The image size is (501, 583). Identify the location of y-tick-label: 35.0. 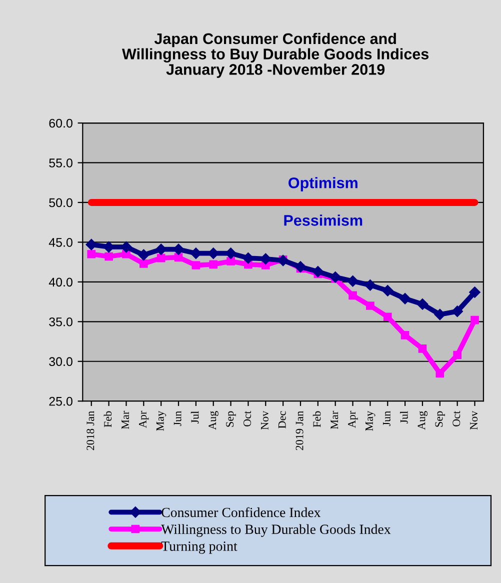
(60, 321).